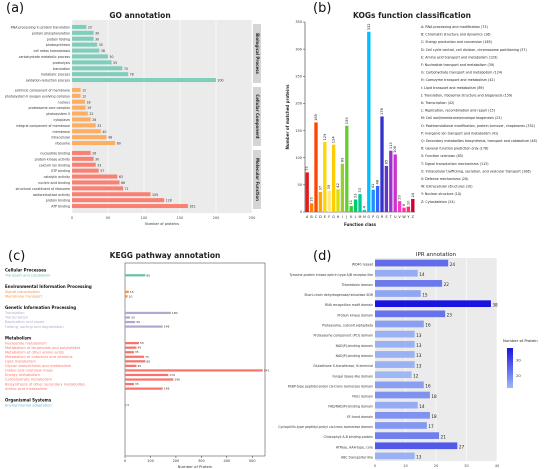 Image resolution: width=550 pixels, height=469 pixels. I want to click on chart-title: GO annotation, so click(139, 15).